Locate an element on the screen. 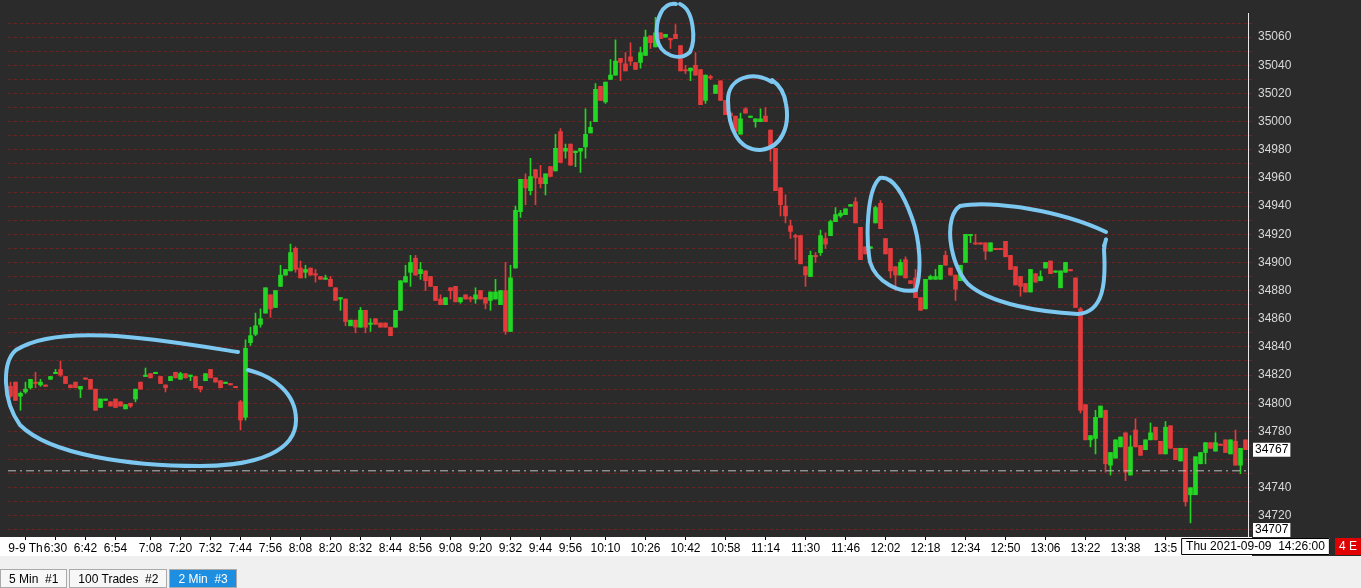 This screenshot has width=1361, height=588. x-tick-label: 7:56 is located at coordinates (270, 547).